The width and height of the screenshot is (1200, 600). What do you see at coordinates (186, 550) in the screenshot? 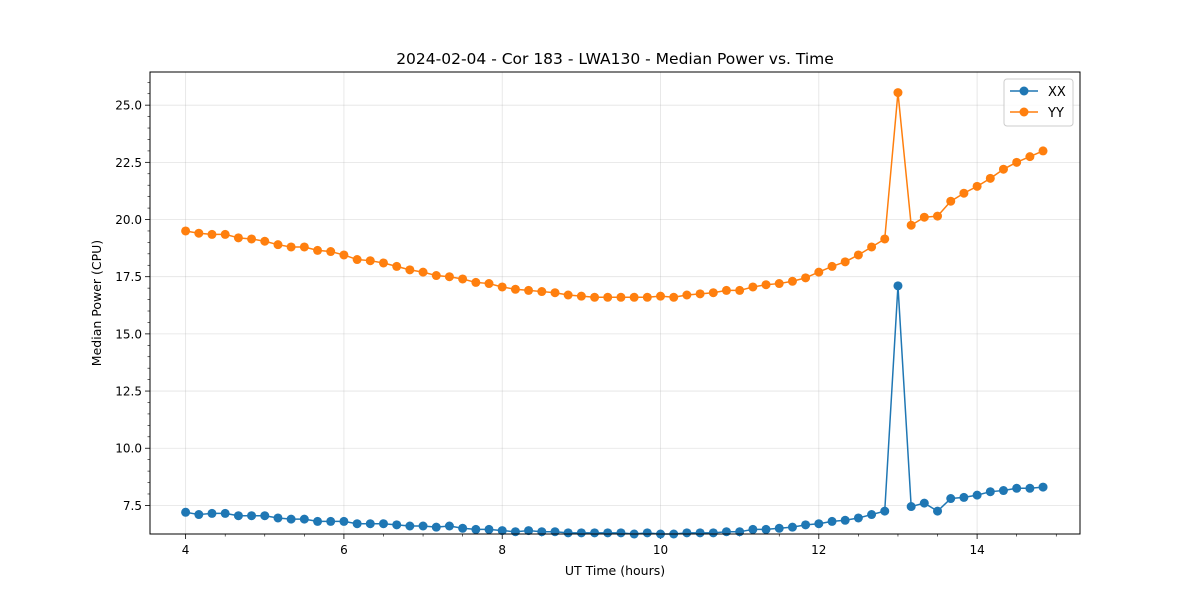
I see `x-tick-label: 4` at bounding box center [186, 550].